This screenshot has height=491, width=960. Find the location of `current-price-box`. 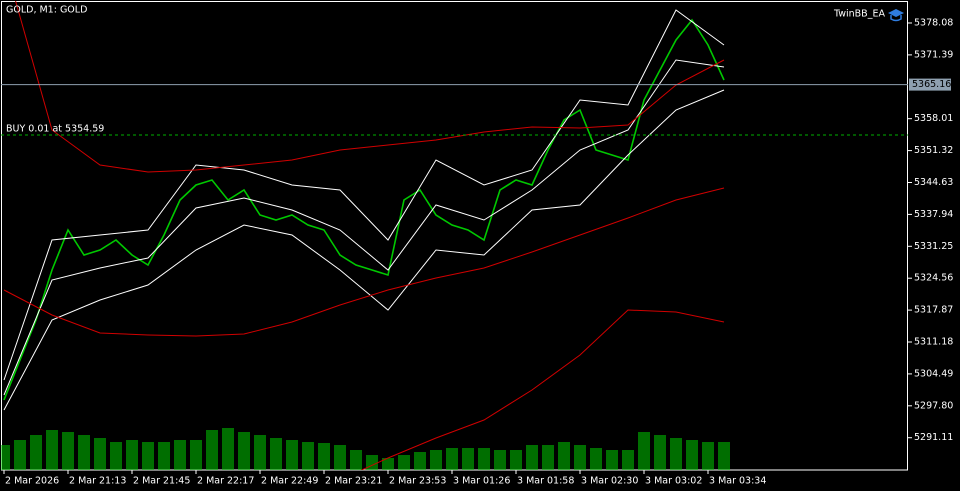

current-price-box is located at coordinates (930, 84).